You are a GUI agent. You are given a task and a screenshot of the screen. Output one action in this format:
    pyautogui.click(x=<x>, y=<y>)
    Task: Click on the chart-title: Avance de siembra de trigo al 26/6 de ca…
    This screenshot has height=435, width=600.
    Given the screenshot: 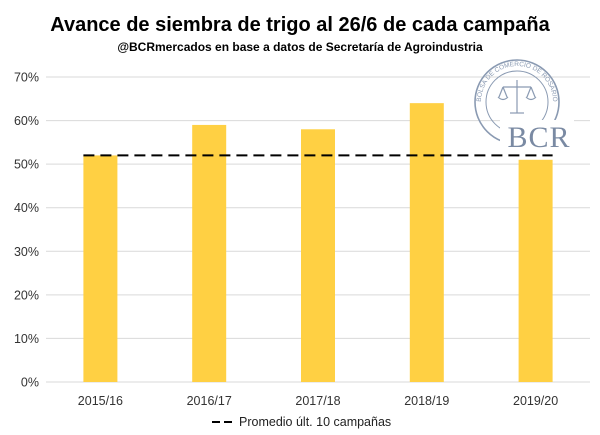 What is the action you would take?
    pyautogui.click(x=300, y=25)
    